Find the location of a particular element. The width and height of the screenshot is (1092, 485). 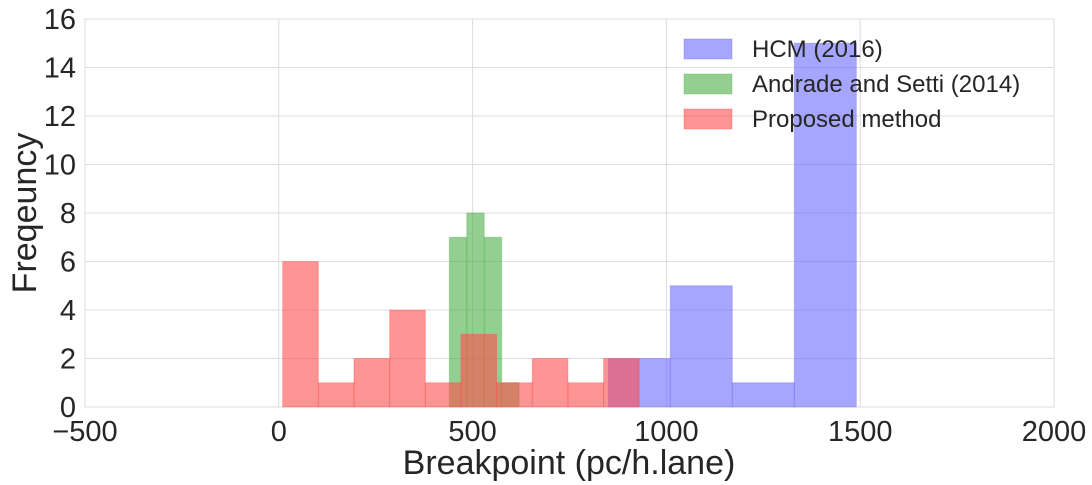

y-tick-label: 4 is located at coordinates (68, 311).